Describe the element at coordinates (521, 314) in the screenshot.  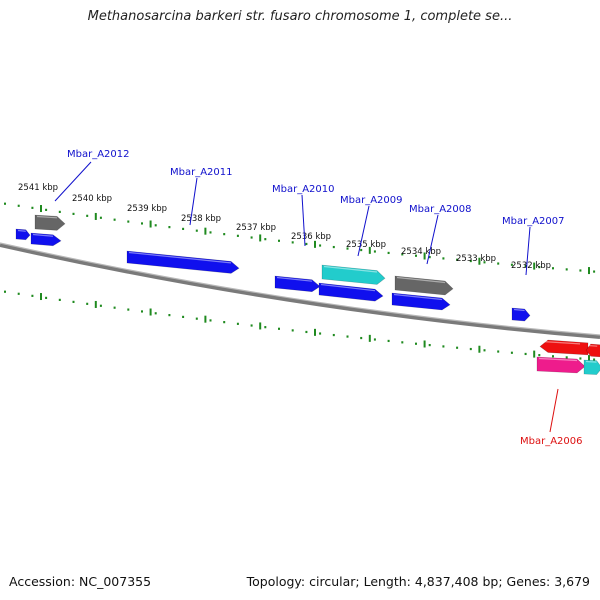
I see `gene-feature-mbar-a2007` at that location.